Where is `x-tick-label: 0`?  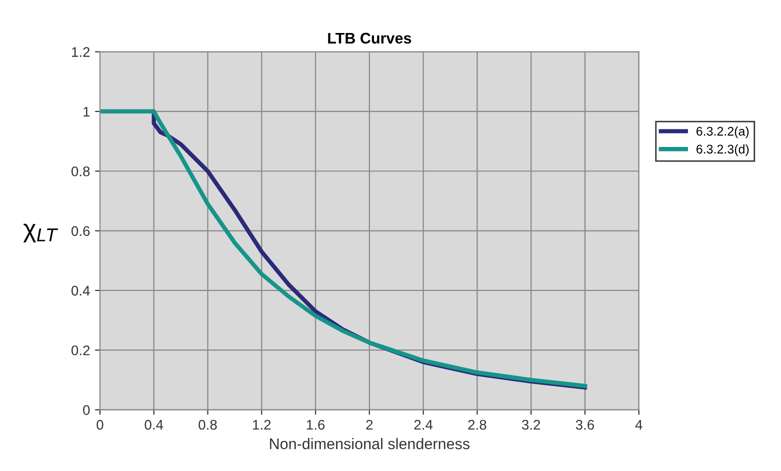
x-tick-label: 0 is located at coordinates (100, 425).